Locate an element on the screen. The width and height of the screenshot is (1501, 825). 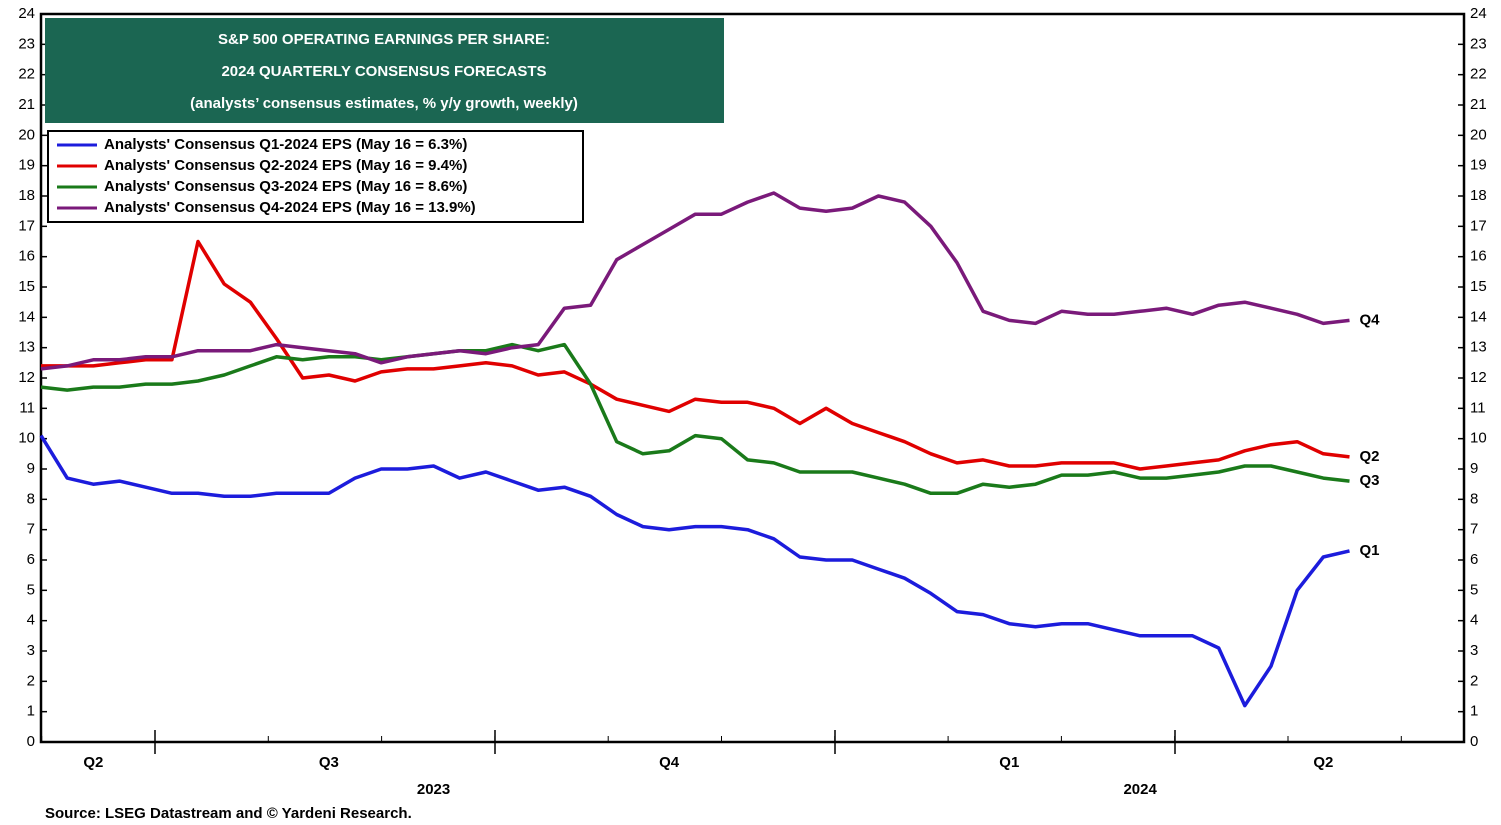
chart-title: 2024 QUARTERLY CONSENSUS FORECASTS is located at coordinates (383, 71).